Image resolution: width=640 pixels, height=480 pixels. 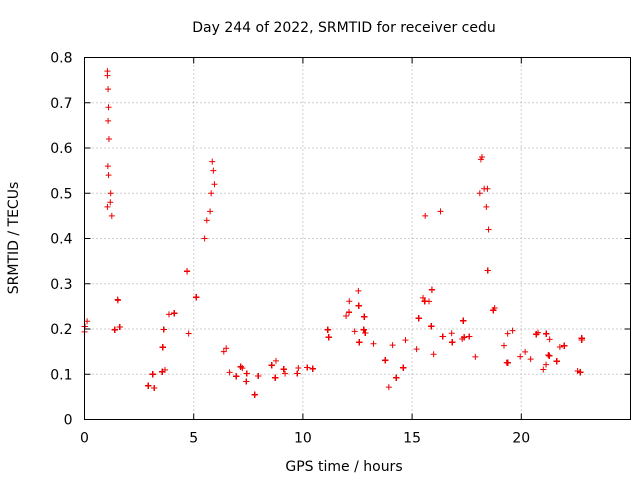 What do you see at coordinates (84, 439) in the screenshot?
I see `x-tick-label: 0` at bounding box center [84, 439].